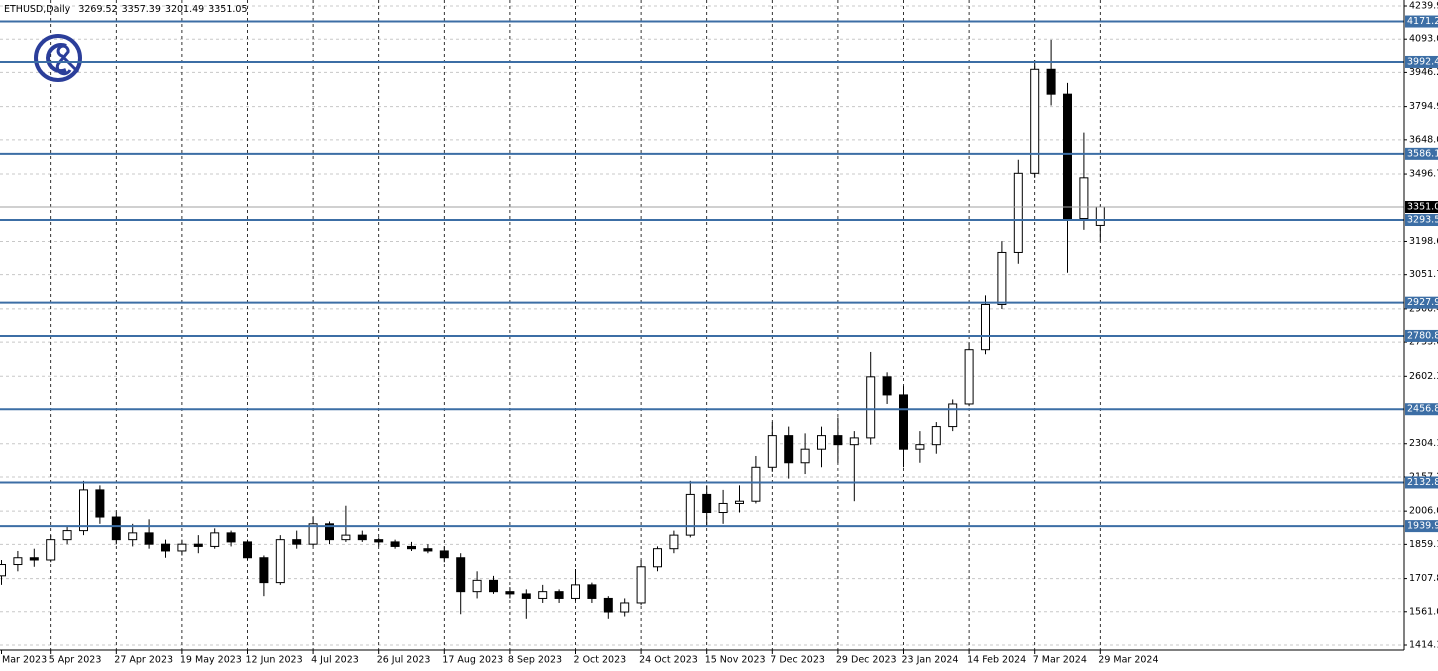 Image resolution: width=1438 pixels, height=671 pixels. I want to click on y-tick-label: 3496.7, so click(1423, 174).